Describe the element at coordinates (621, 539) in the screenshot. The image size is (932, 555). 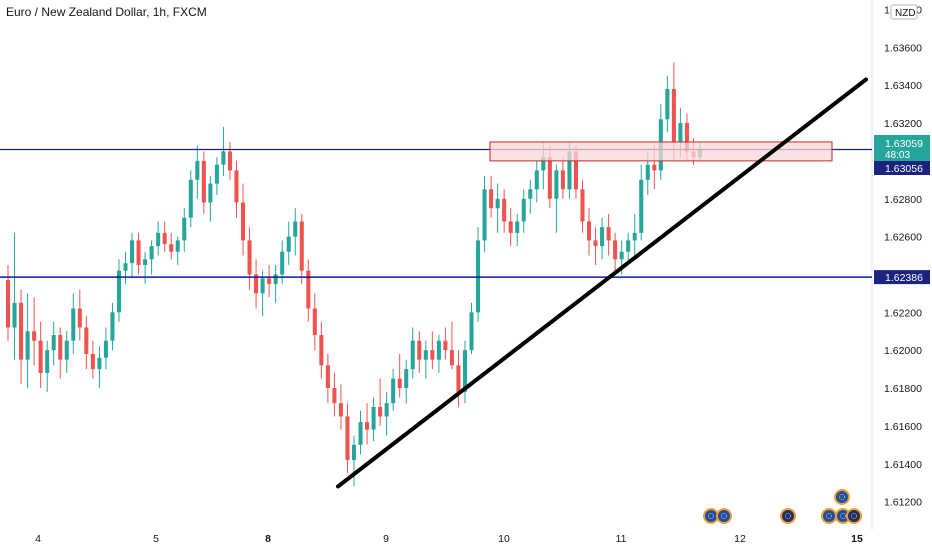
I see `time-tick: 11` at that location.